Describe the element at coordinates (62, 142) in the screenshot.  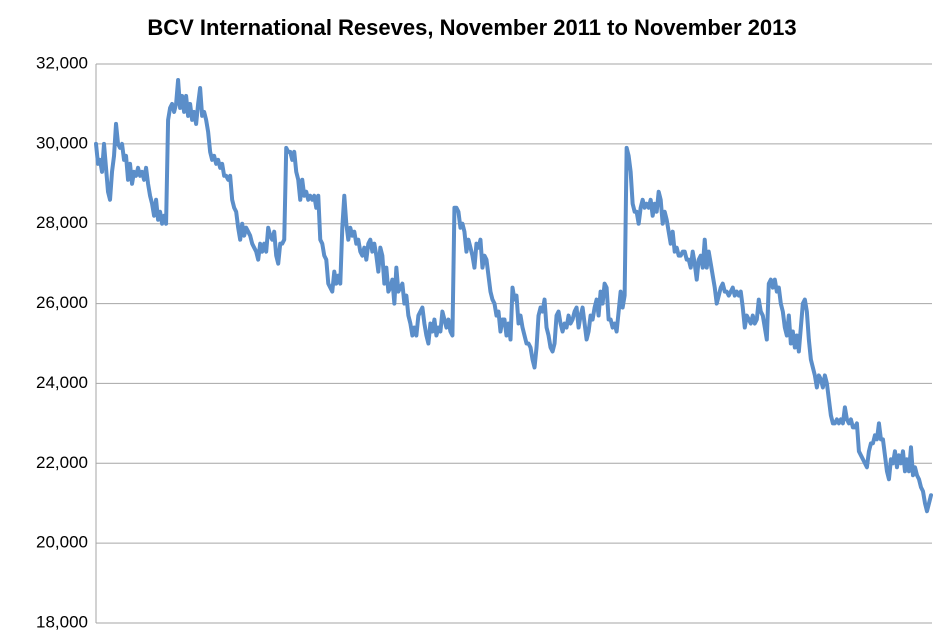
I see `y-tick-label: 30,000` at that location.